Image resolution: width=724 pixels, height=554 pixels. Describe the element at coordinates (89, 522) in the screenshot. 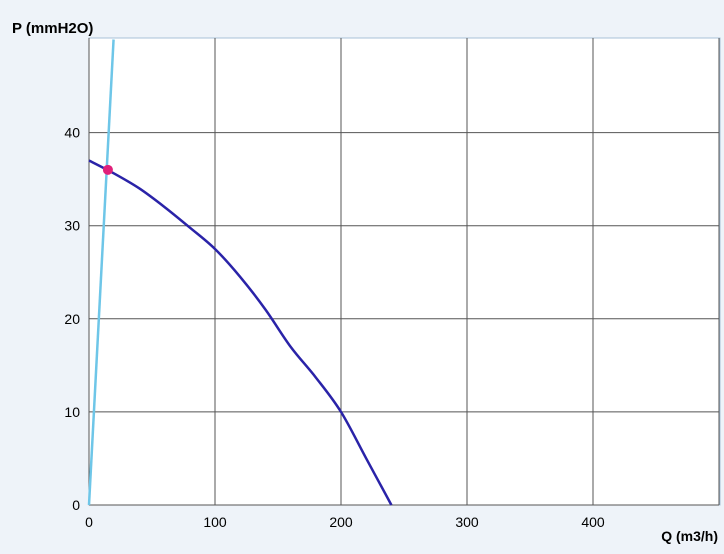

I see `x-tick-label: 0` at that location.